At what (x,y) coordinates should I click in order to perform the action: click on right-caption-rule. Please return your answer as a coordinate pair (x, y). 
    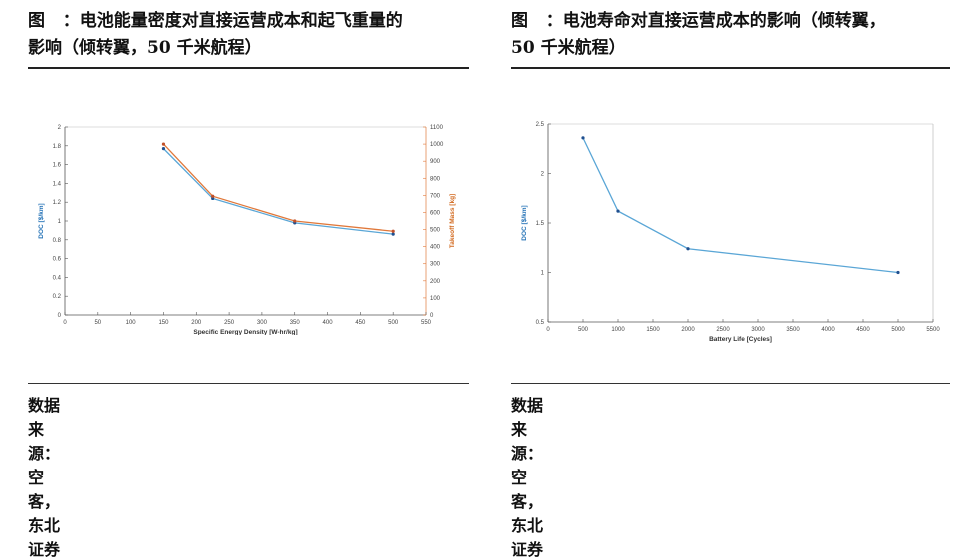
    Looking at the image, I should click on (730, 68).